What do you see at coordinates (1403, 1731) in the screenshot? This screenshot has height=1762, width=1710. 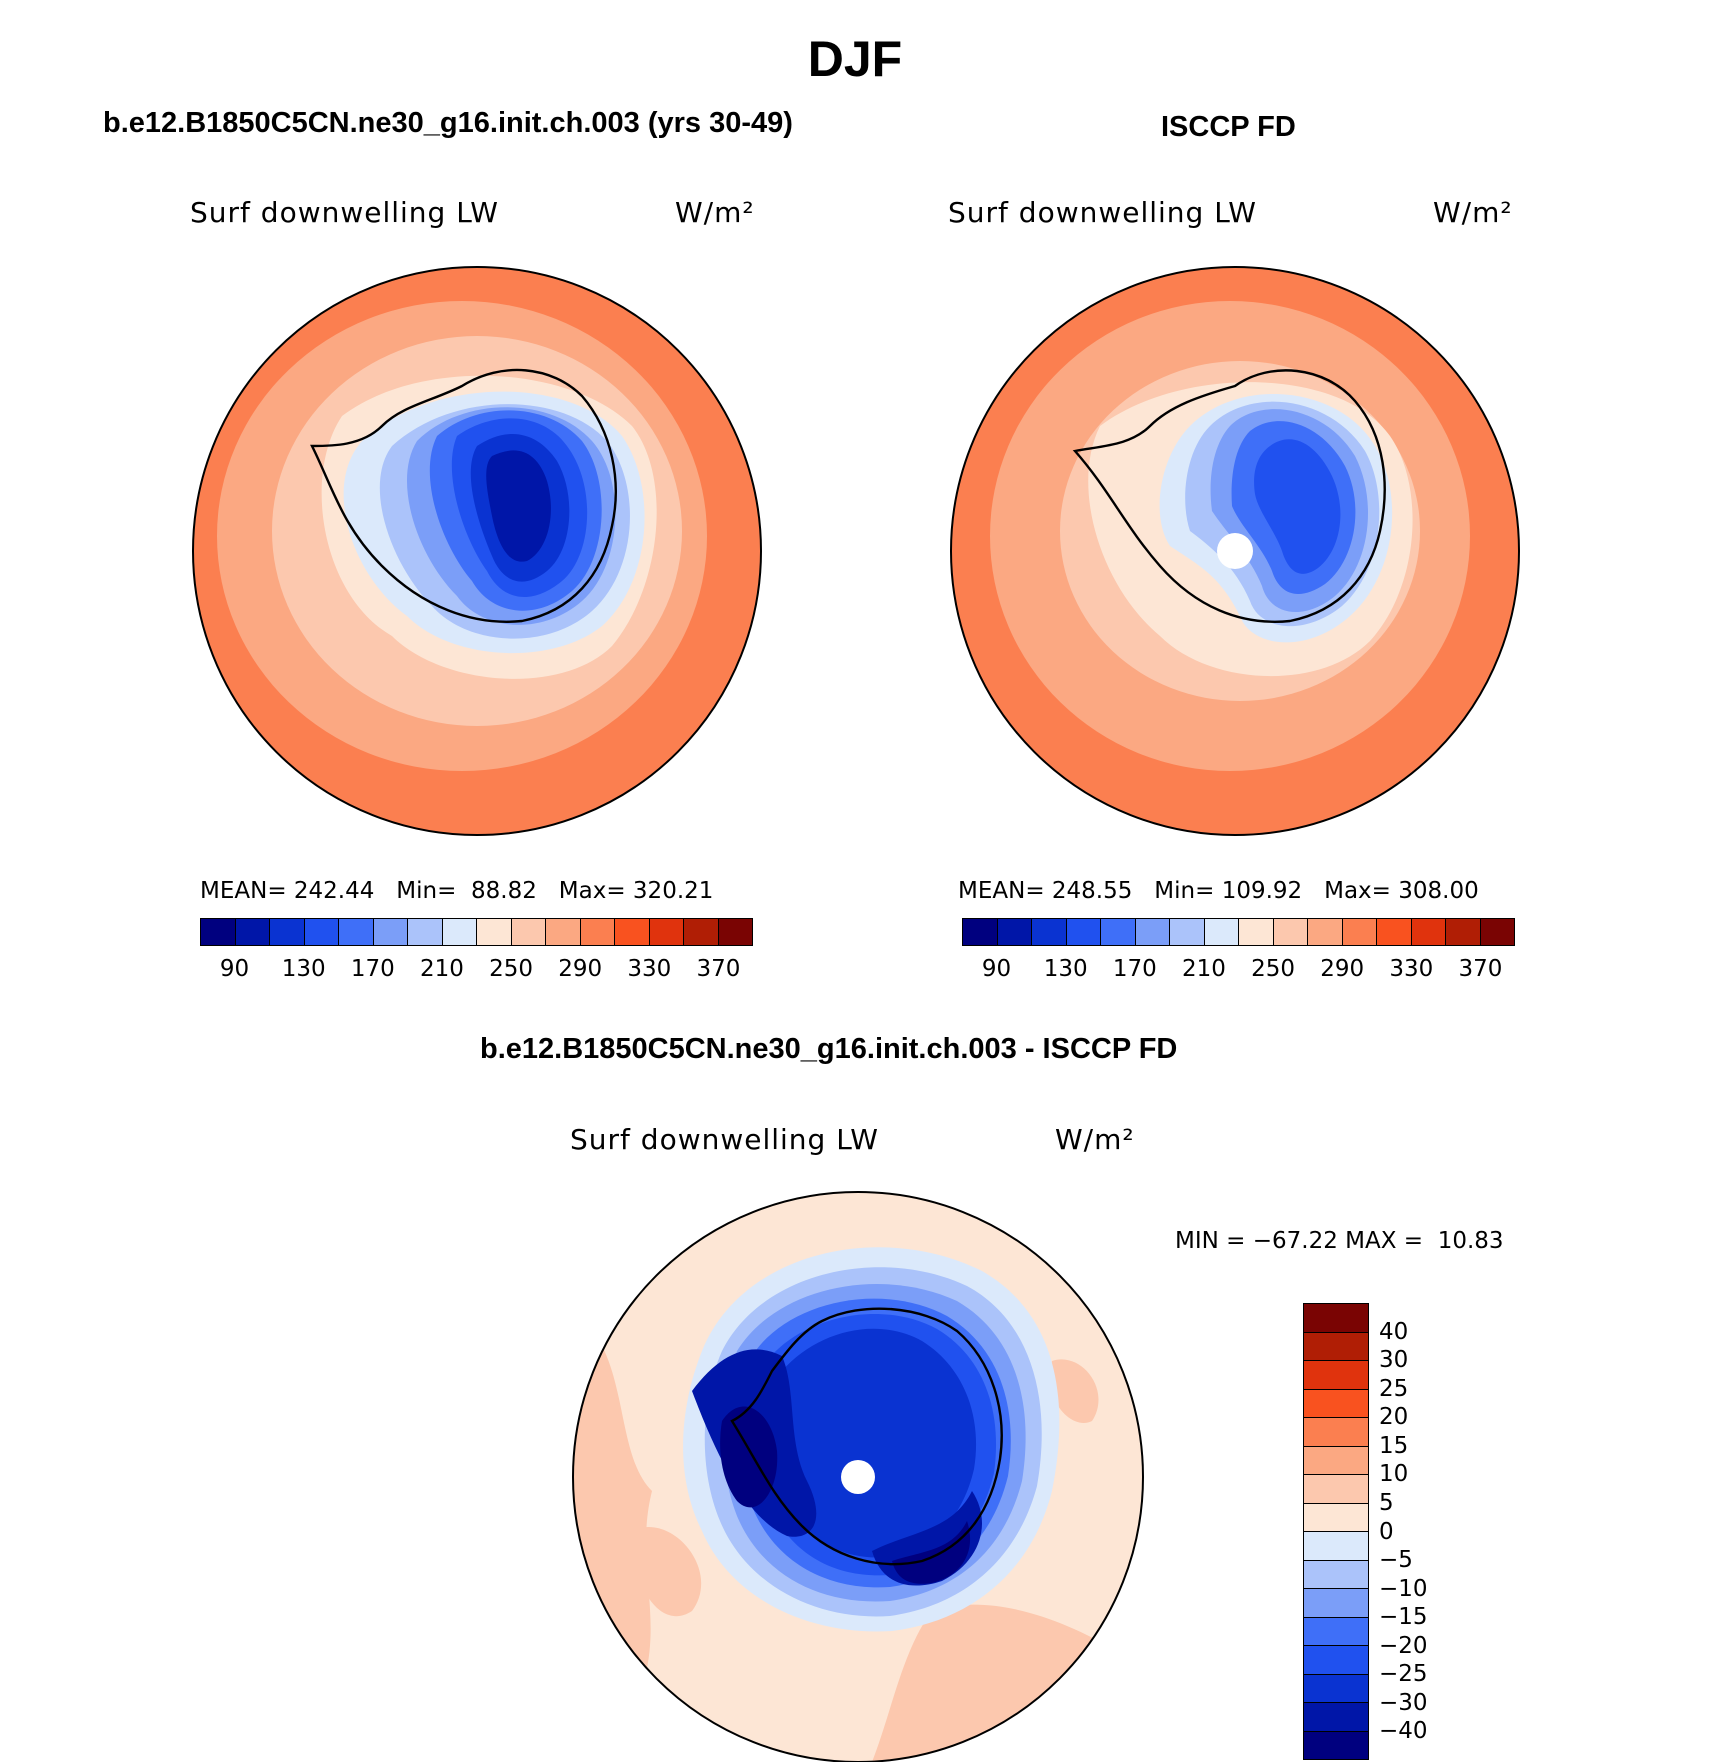 I see `colorbar-tick-label: −40` at bounding box center [1403, 1731].